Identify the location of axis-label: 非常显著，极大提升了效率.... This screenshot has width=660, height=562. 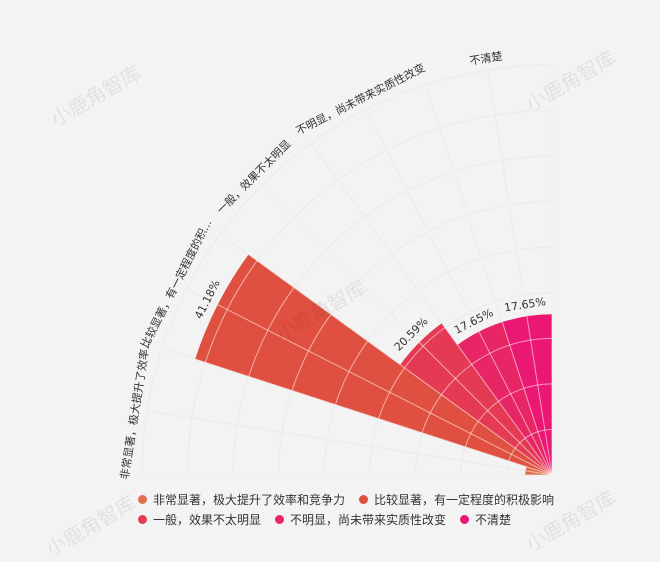
(135, 409).